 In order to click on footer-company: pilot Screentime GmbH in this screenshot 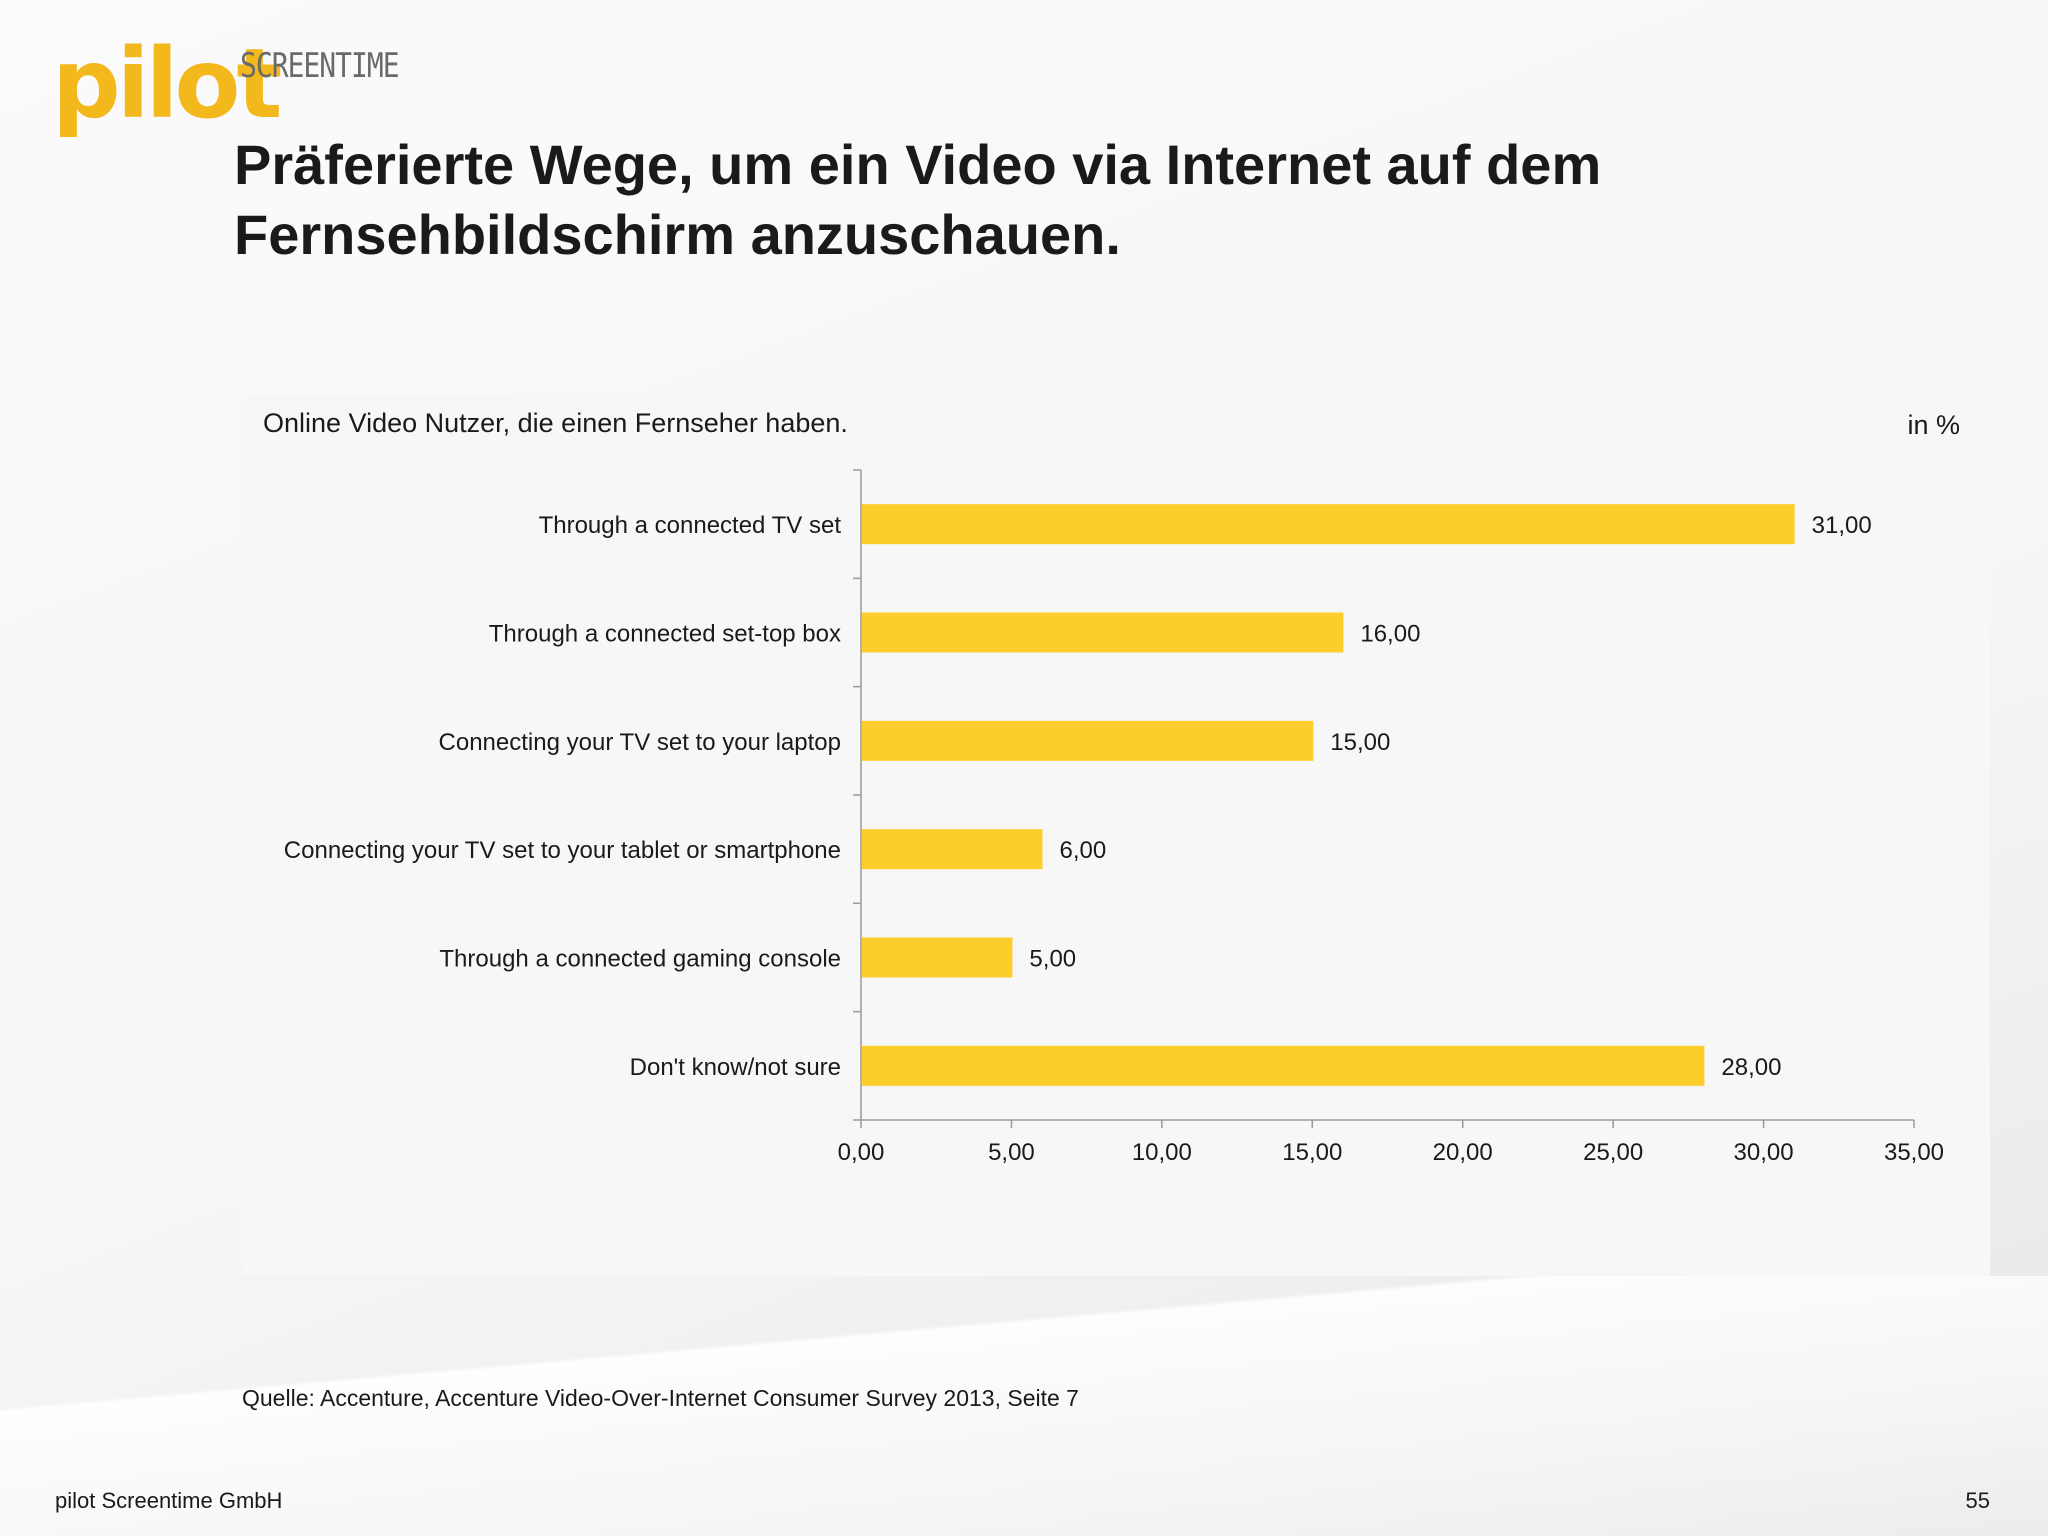, I will do `click(169, 1500)`.